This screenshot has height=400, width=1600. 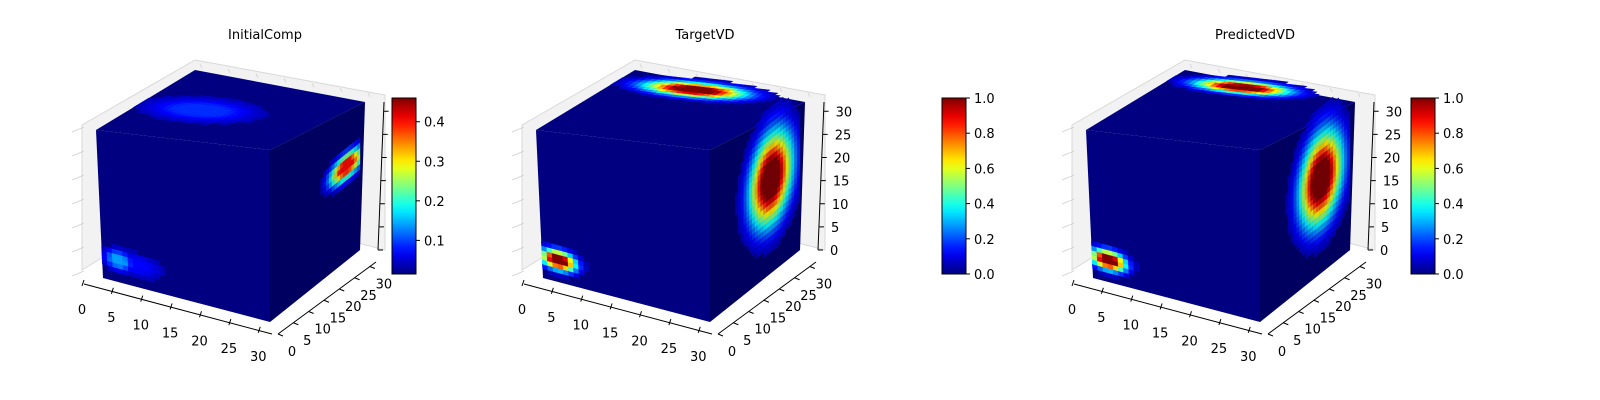 What do you see at coordinates (140, 326) in the screenshot?
I see `x-tick-label: 10` at bounding box center [140, 326].